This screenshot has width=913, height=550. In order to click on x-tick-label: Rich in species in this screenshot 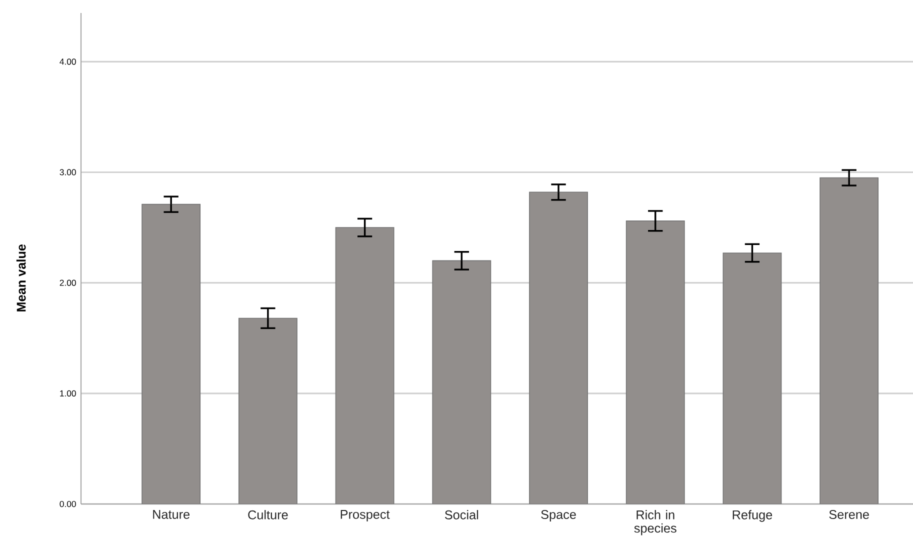, I will do `click(655, 523)`.